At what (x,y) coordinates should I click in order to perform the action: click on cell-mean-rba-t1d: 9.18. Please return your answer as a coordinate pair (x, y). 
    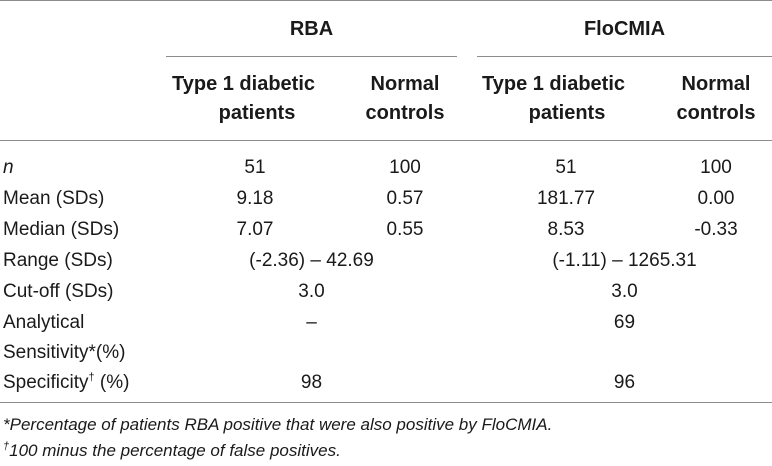
    Looking at the image, I should click on (255, 198).